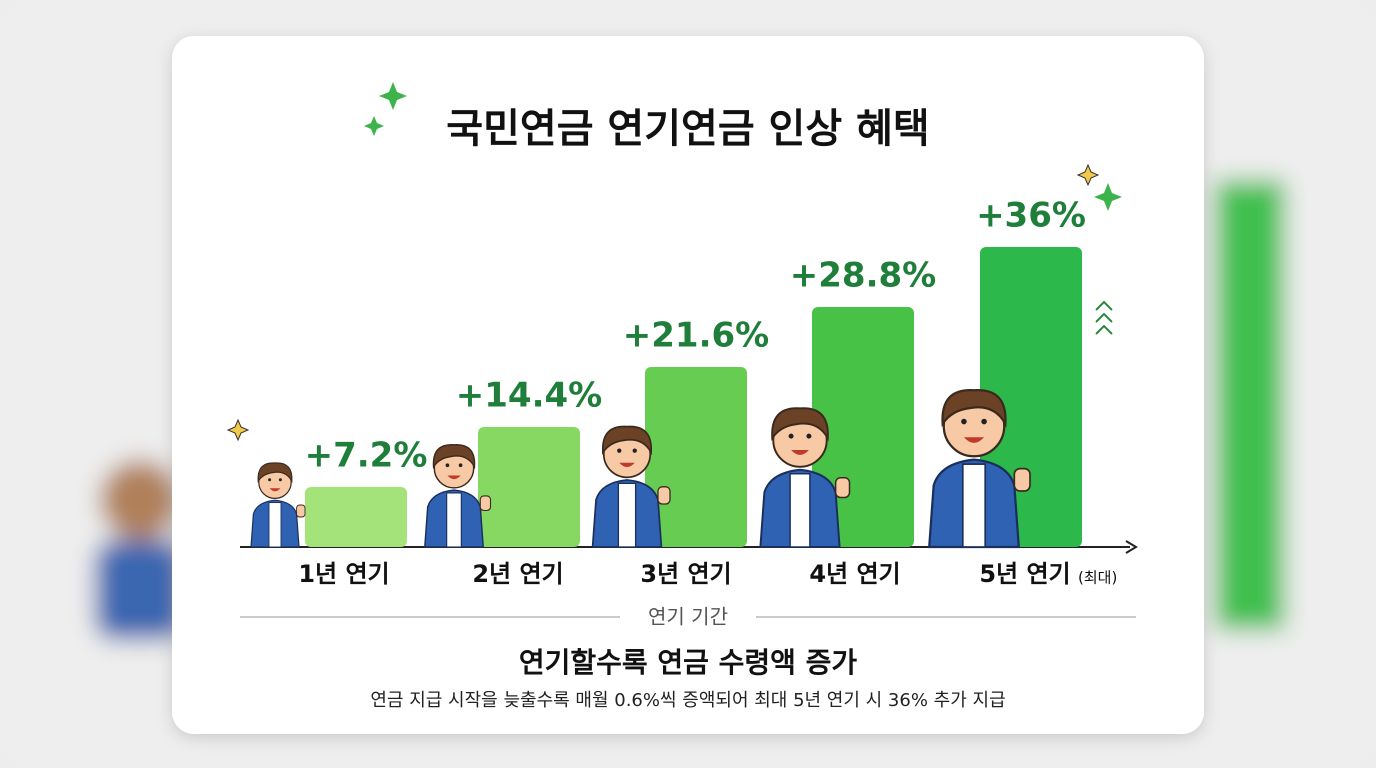 This screenshot has width=1376, height=768. Describe the element at coordinates (696, 336) in the screenshot. I see `value-label: +21.6%` at that location.